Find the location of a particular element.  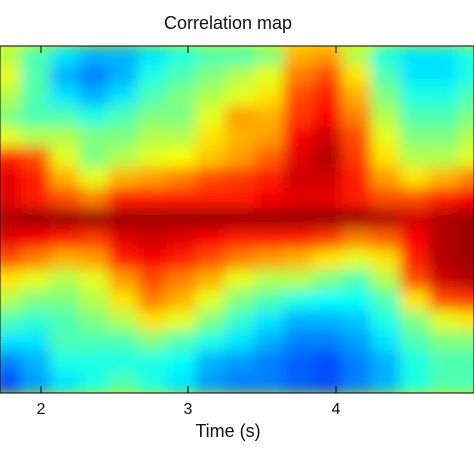

x-tick-label: 4 is located at coordinates (336, 409).